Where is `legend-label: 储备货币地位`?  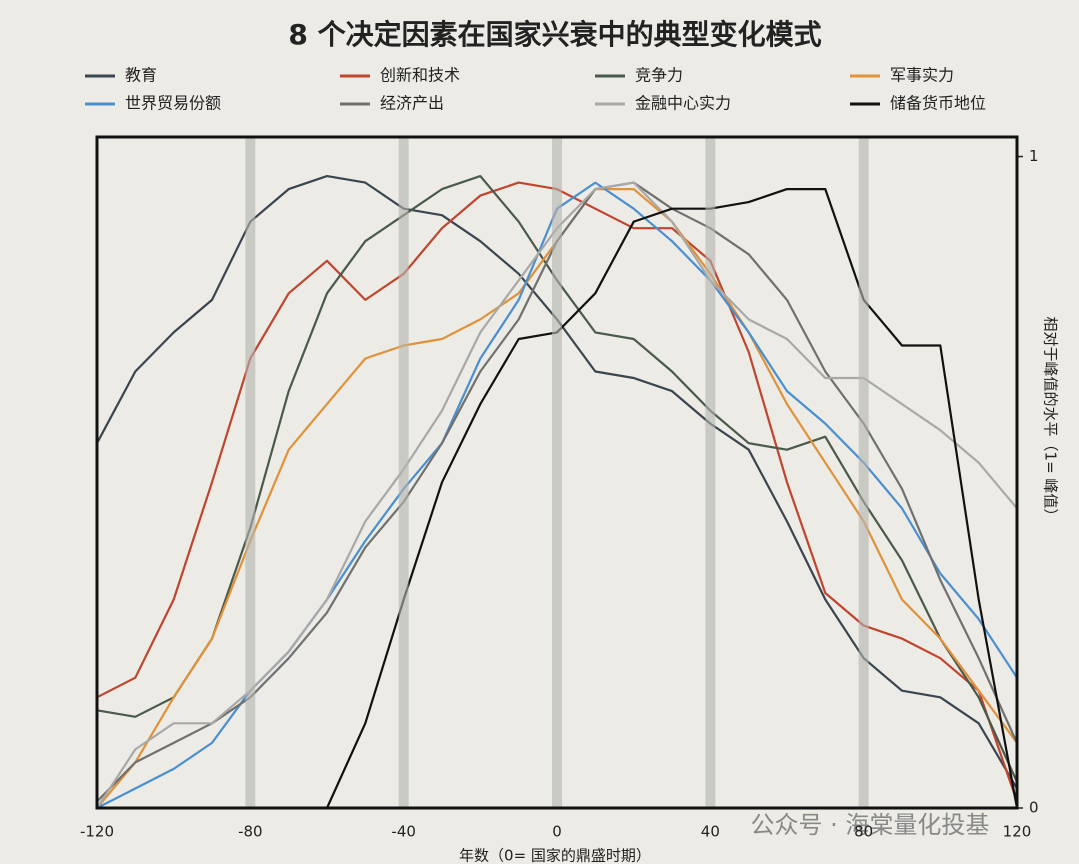 legend-label: 储备货币地位 is located at coordinates (938, 103).